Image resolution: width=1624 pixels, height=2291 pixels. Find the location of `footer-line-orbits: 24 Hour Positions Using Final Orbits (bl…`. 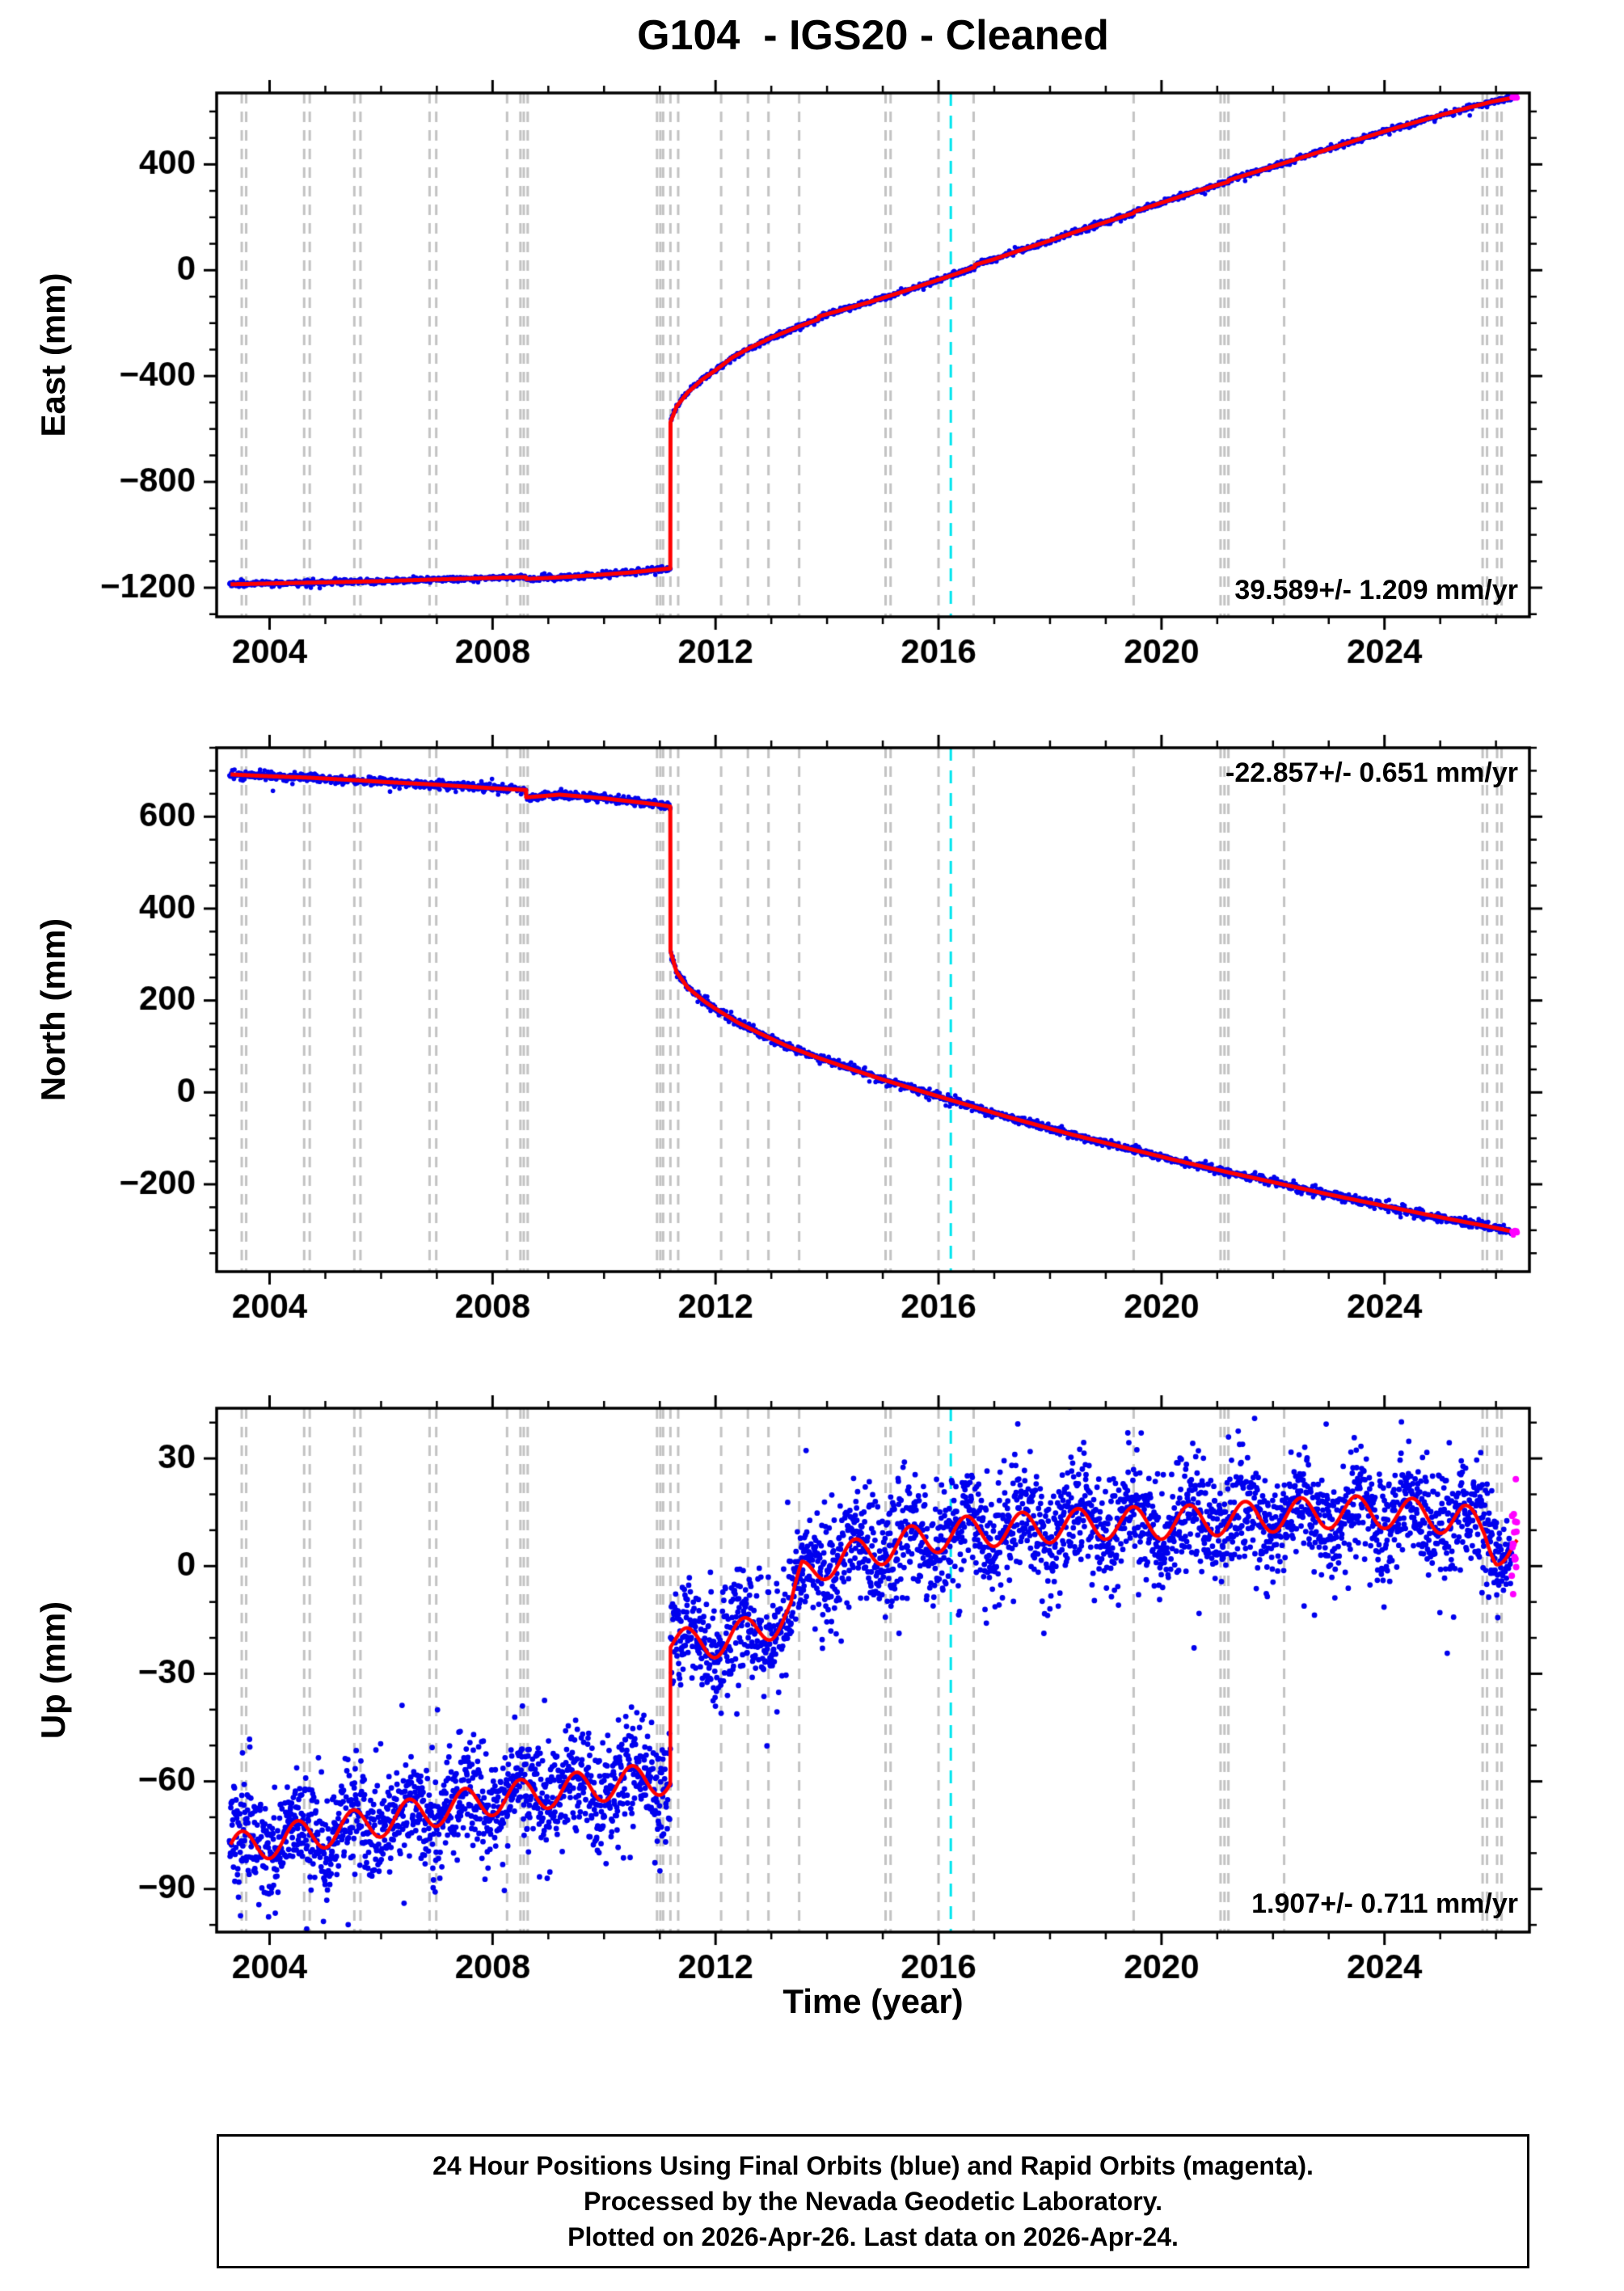

footer-line-orbits: 24 Hour Positions Using Final Orbits (bl… is located at coordinates (873, 2165).